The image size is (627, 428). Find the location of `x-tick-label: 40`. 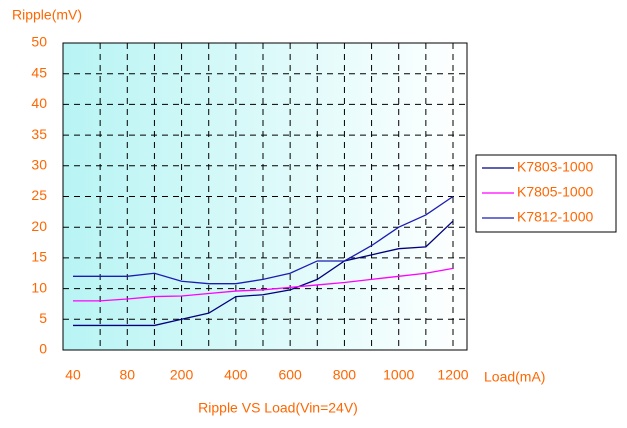

x-tick-label: 40 is located at coordinates (73, 375).